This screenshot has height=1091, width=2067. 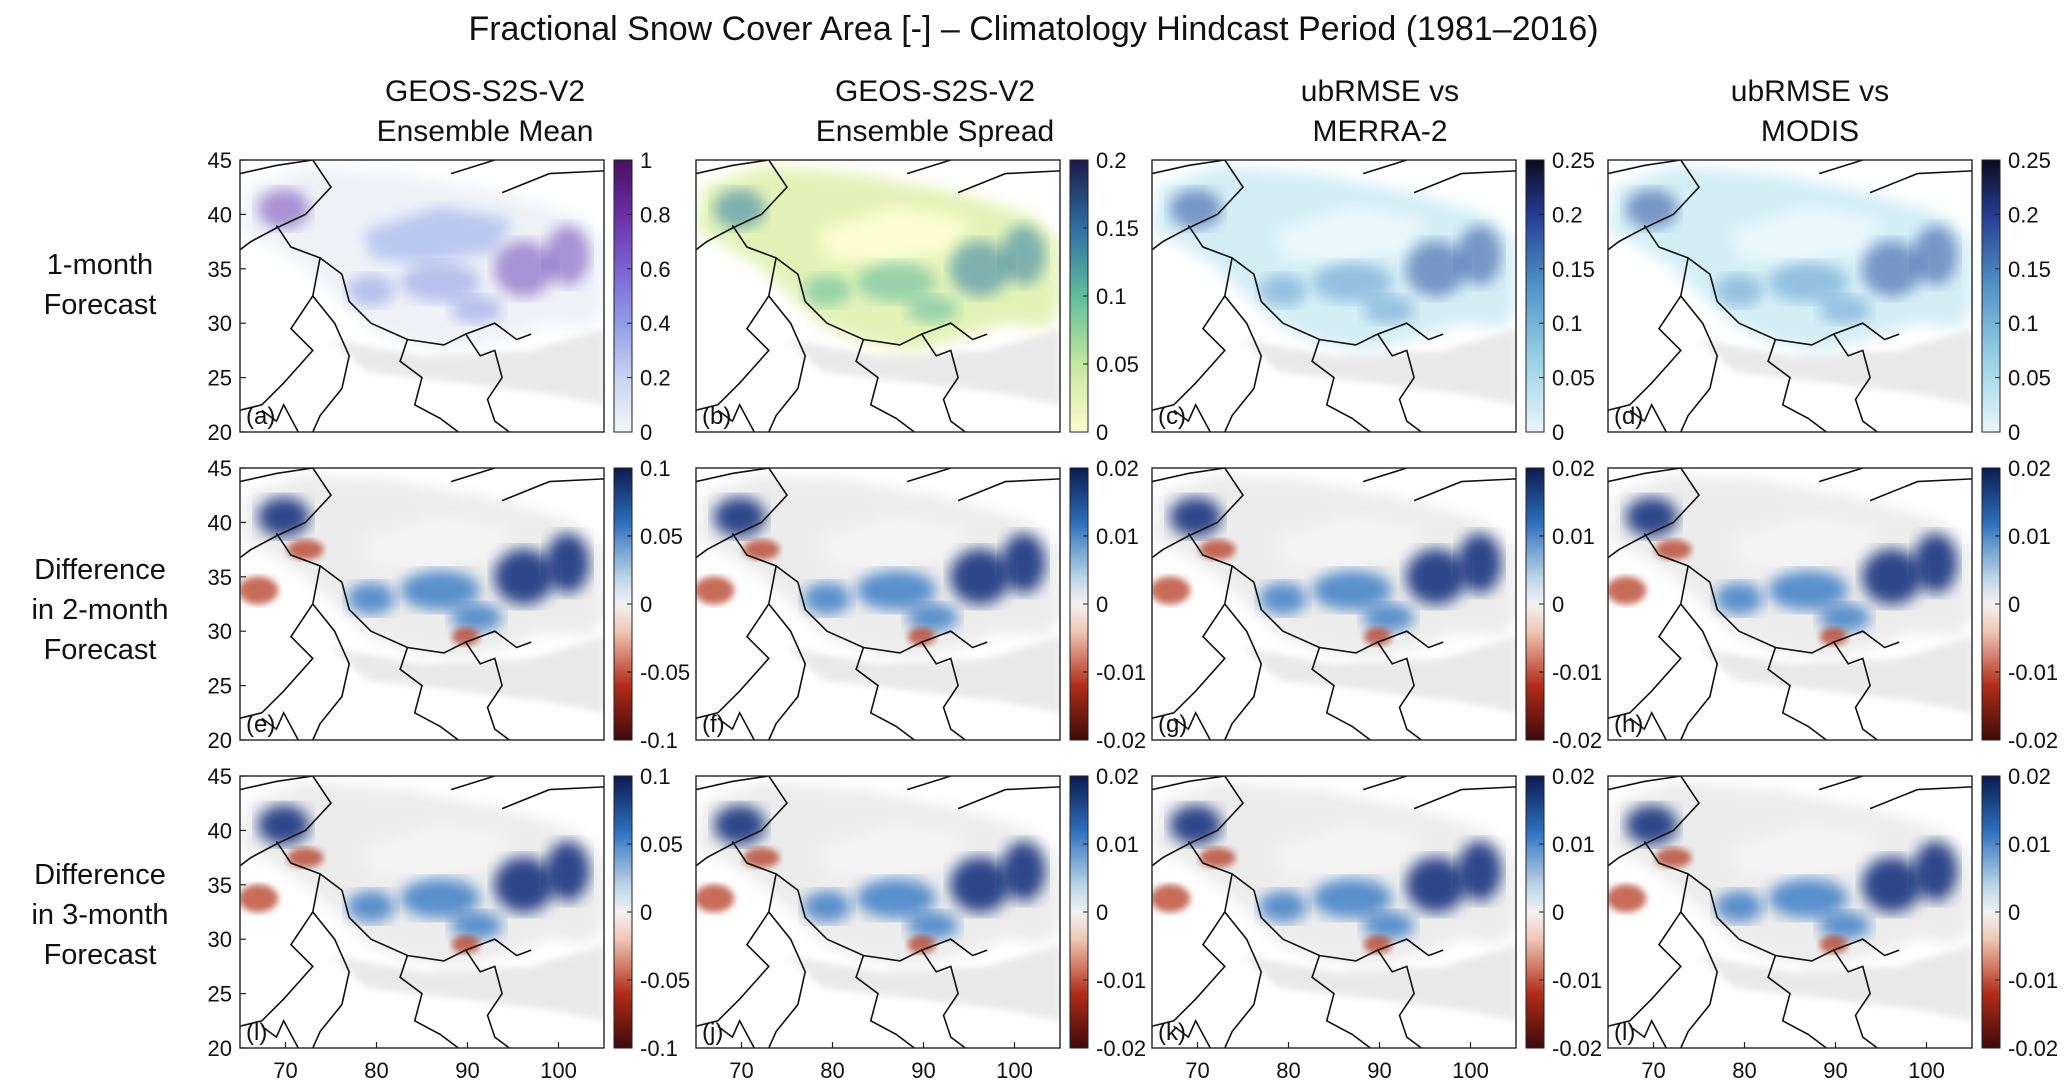 I want to click on panel-label: (f), so click(x=713, y=724).